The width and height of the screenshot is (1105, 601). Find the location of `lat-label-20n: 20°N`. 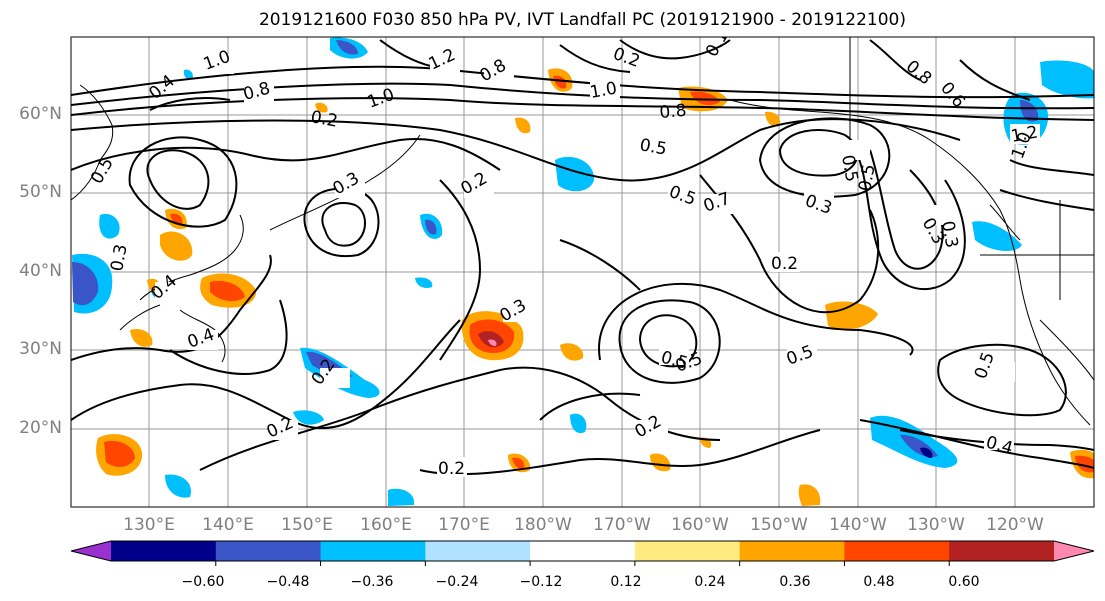

lat-label-20n: 20°N is located at coordinates (40, 428).